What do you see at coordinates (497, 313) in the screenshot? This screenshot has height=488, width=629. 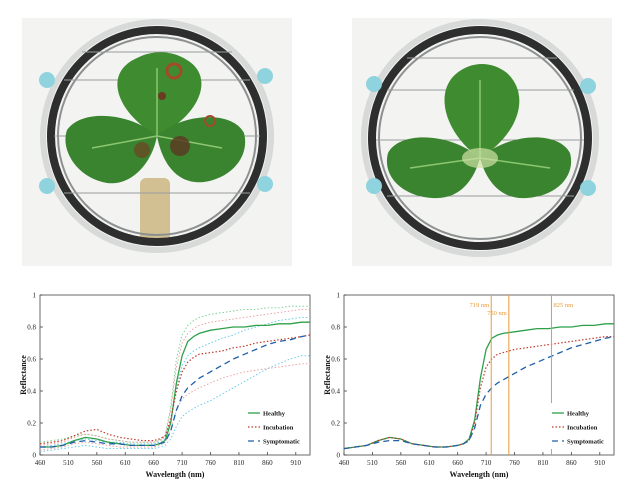 I see `wavelength-marker-label: 750 nm` at bounding box center [497, 313].